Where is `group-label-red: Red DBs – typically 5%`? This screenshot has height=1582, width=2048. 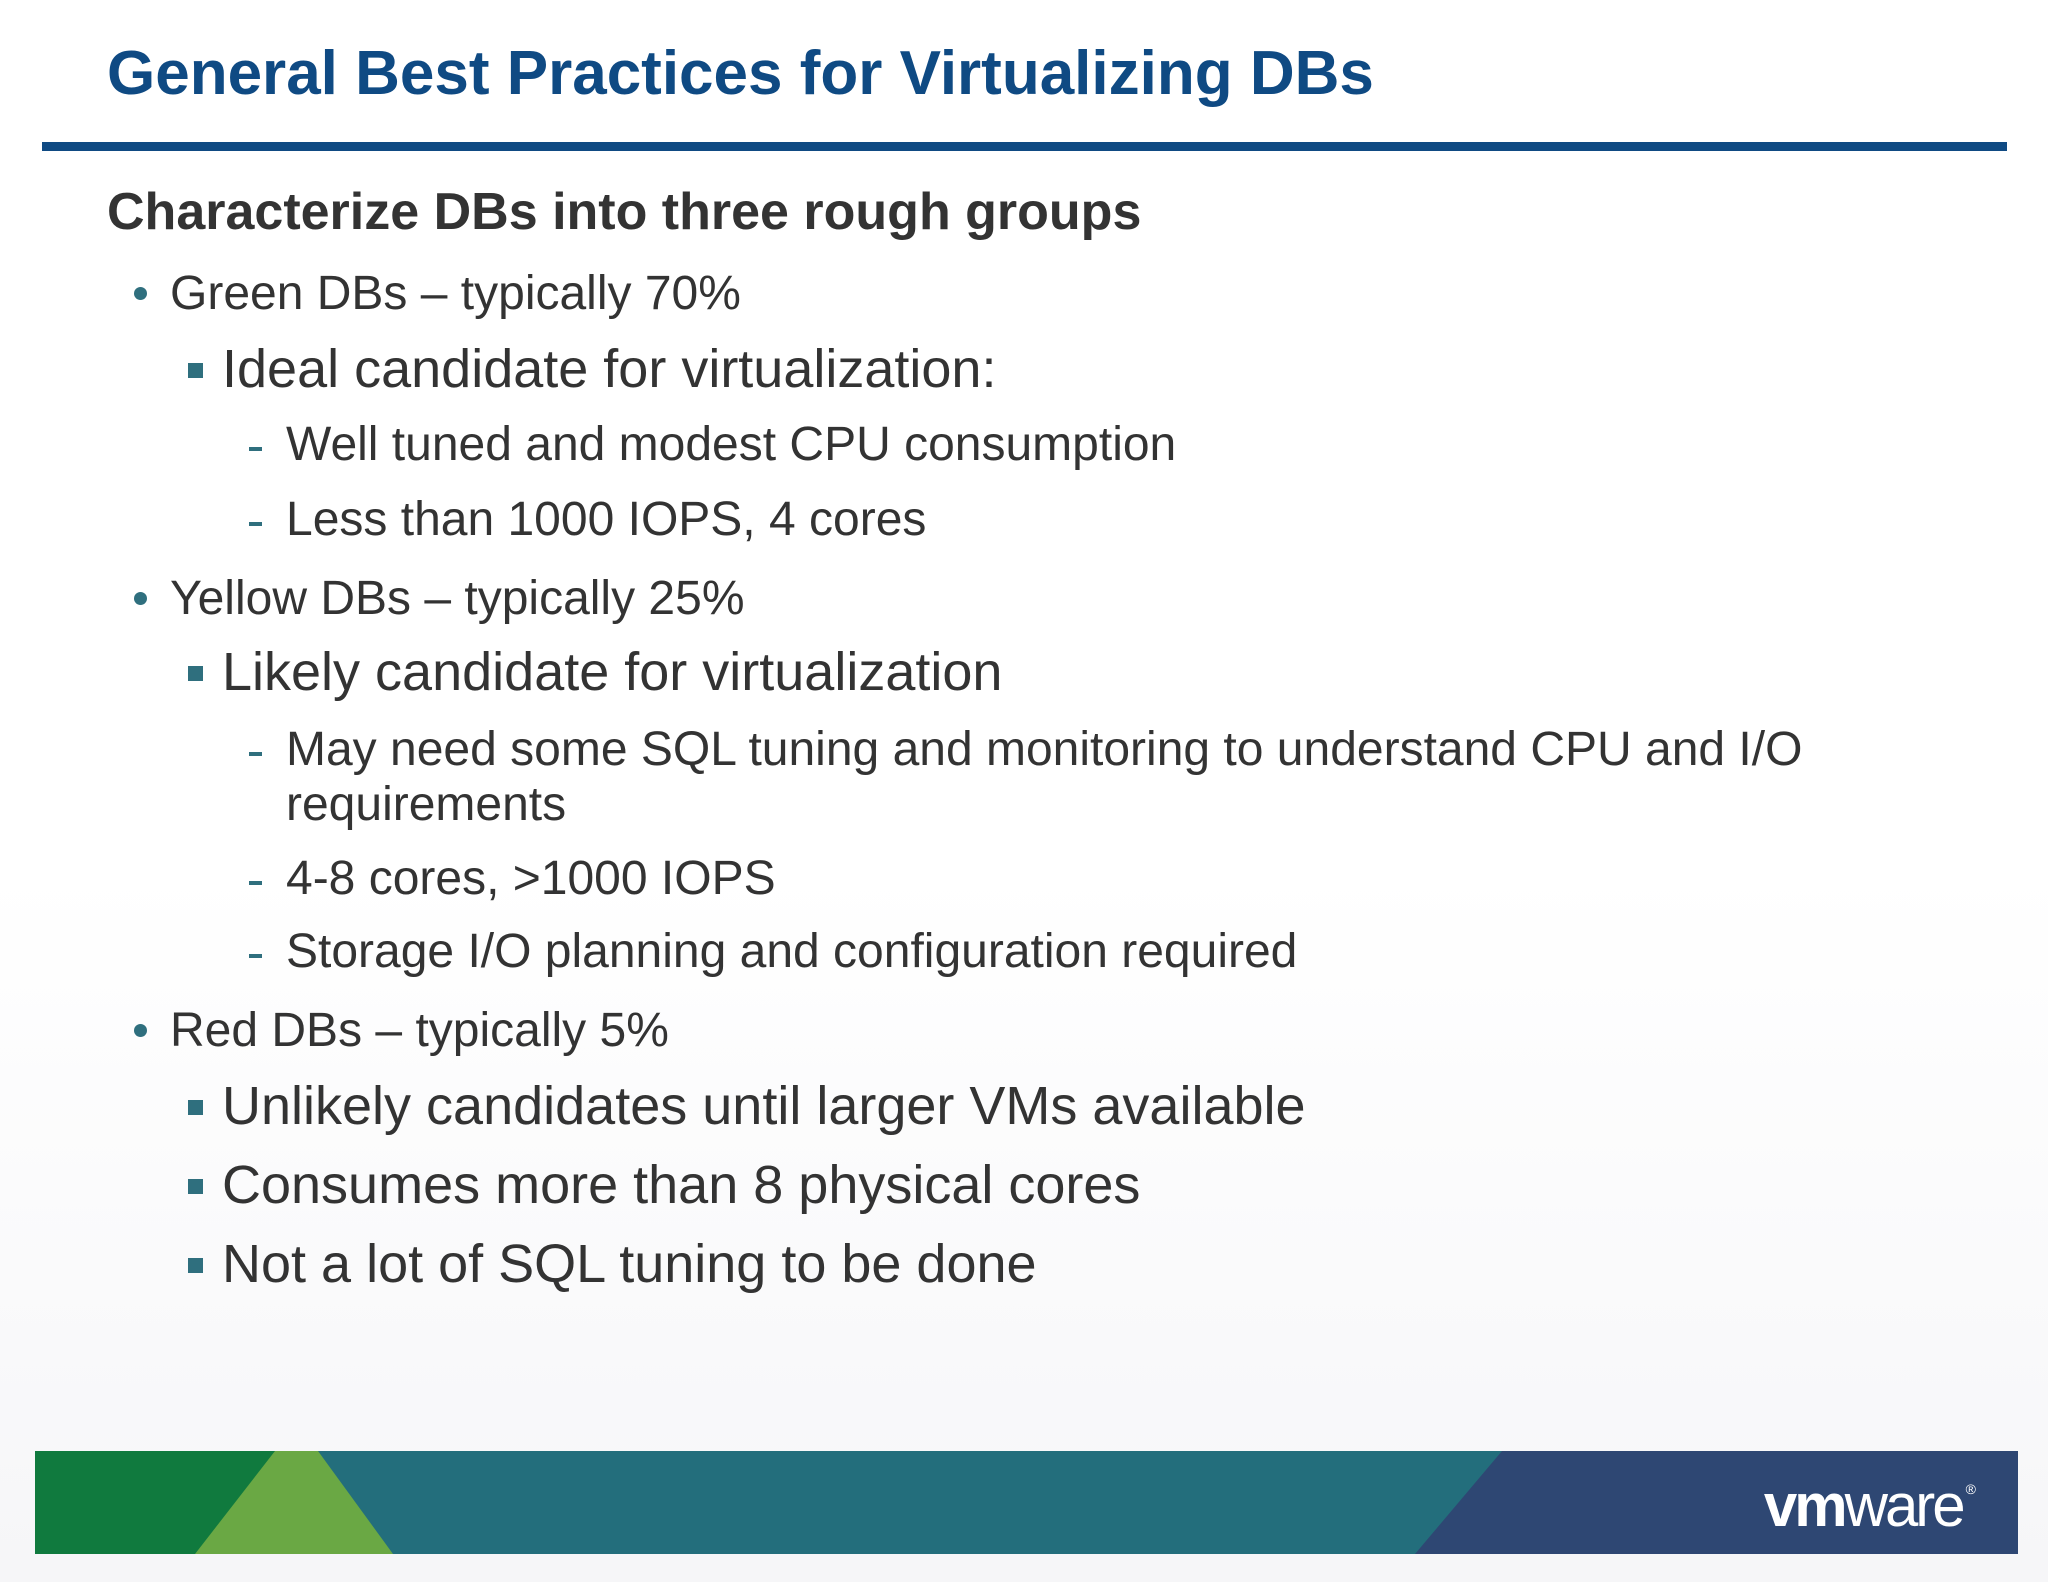 group-label-red: Red DBs – typically 5% is located at coordinates (419, 1030).